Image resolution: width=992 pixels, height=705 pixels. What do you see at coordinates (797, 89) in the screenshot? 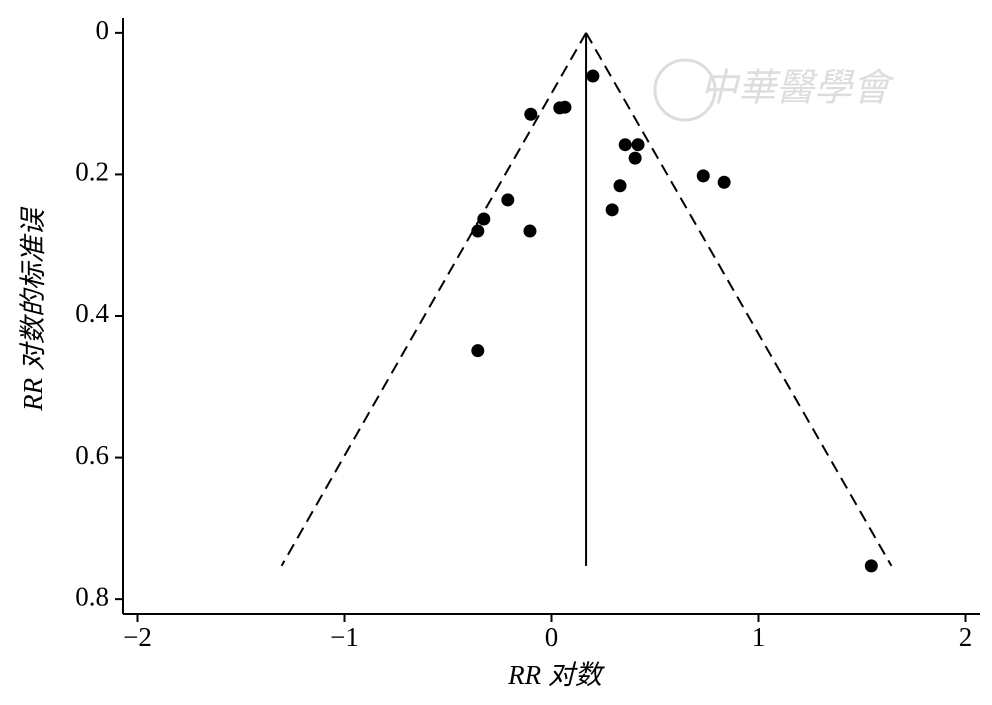
I see `watermark: 中華醫學會` at bounding box center [797, 89].